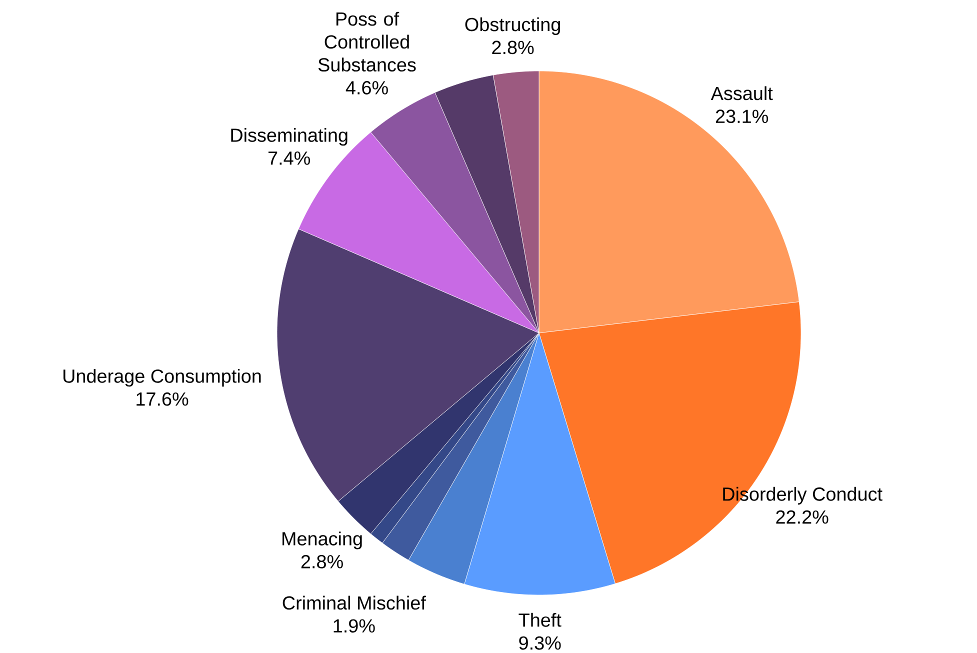 Image resolution: width=977 pixels, height=653 pixels. I want to click on data-label: 9.3%, so click(540, 643).